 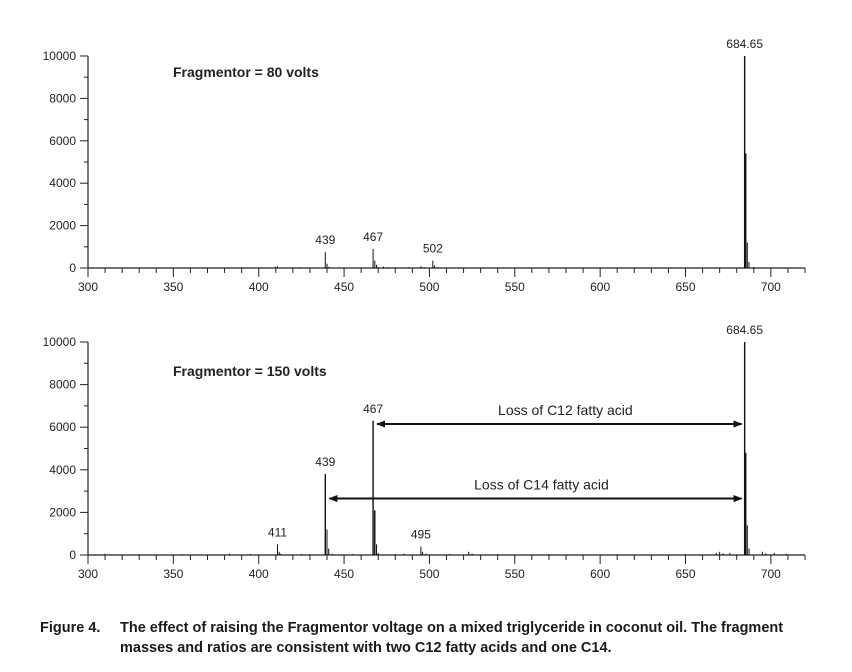 What do you see at coordinates (565, 410) in the screenshot?
I see `arrow-label: Loss of C12 fatty acid` at bounding box center [565, 410].